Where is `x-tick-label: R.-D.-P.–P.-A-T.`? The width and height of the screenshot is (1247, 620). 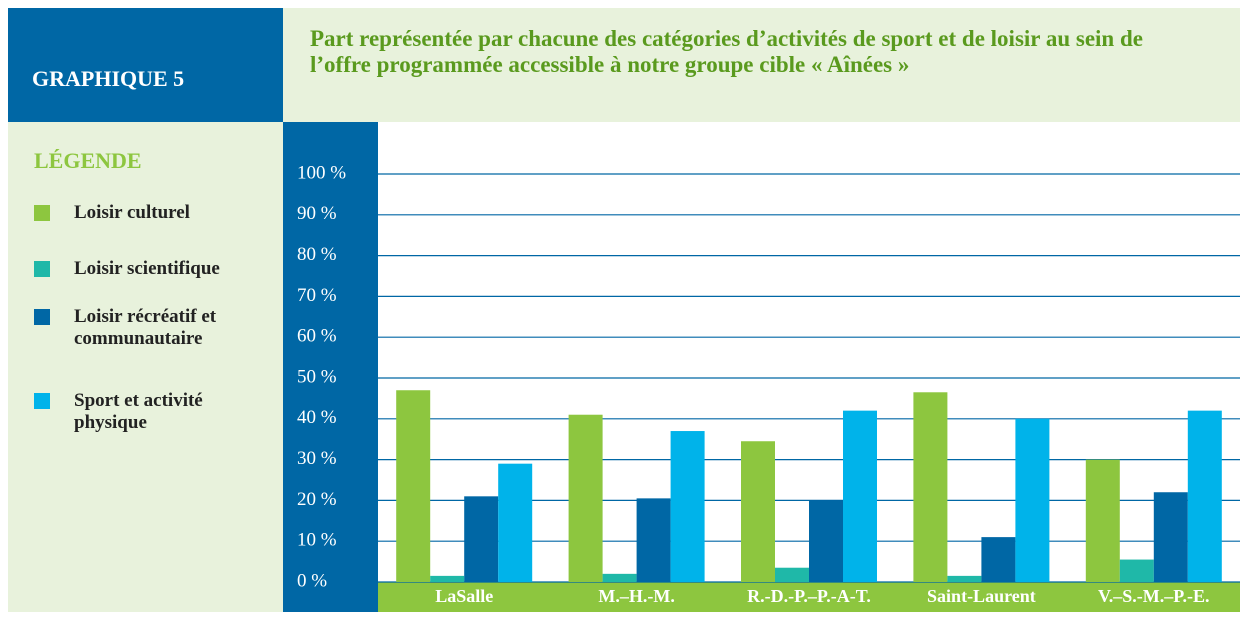 x-tick-label: R.-D.-P.–P.-A-T. is located at coordinates (809, 596).